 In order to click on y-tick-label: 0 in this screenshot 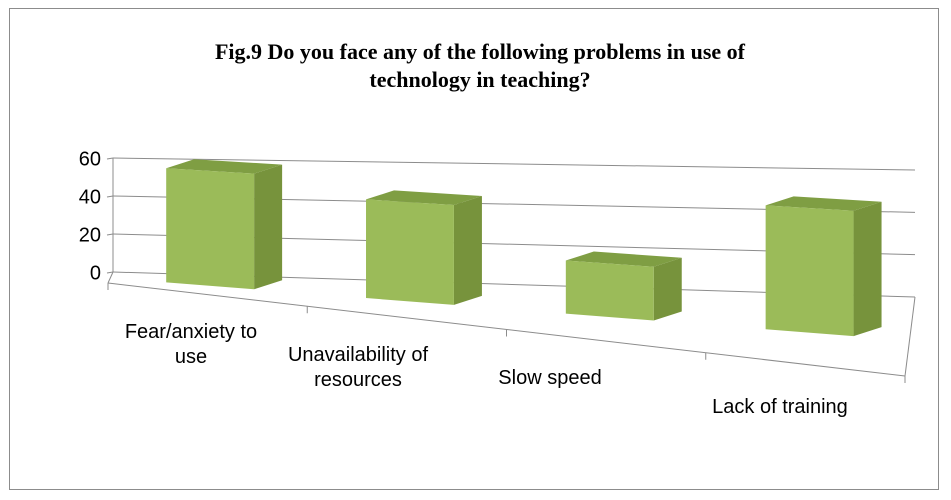, I will do `click(95, 273)`.